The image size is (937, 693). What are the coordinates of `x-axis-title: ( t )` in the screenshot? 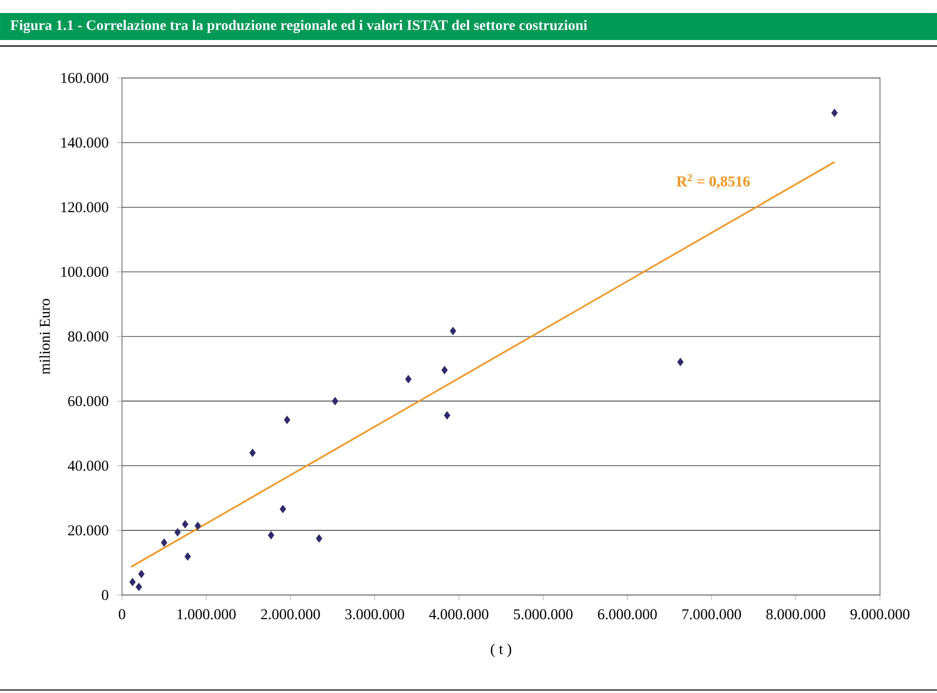 It's located at (501, 651).